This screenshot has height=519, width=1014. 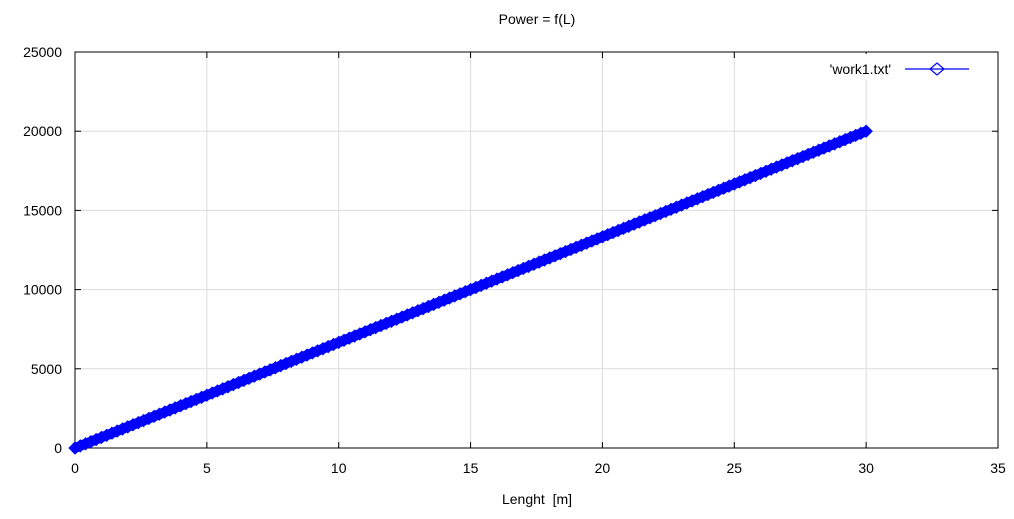 What do you see at coordinates (734, 468) in the screenshot?
I see `x-tick-label-5: 25` at bounding box center [734, 468].